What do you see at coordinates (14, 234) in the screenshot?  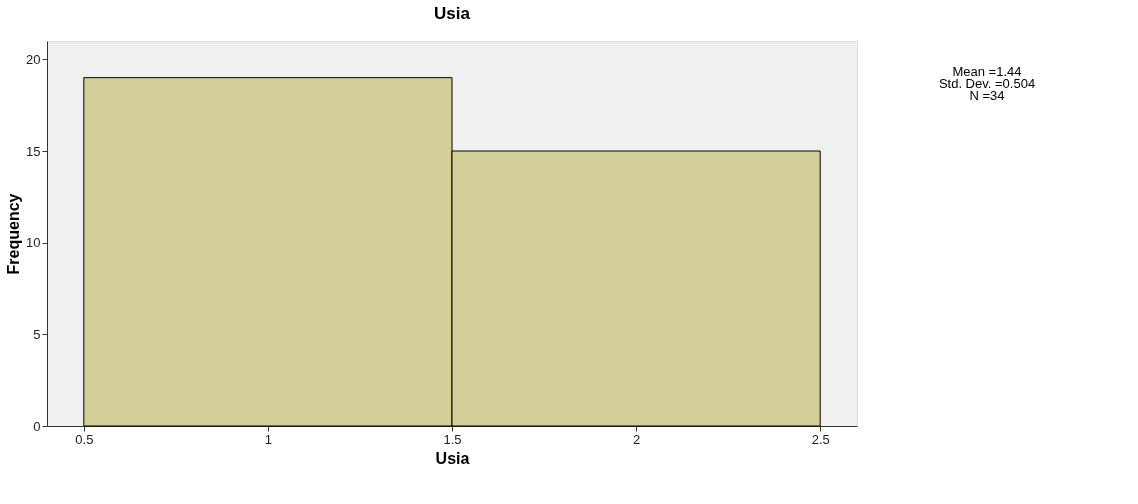 I see `y-axis-title: Frequency` at bounding box center [14, 234].